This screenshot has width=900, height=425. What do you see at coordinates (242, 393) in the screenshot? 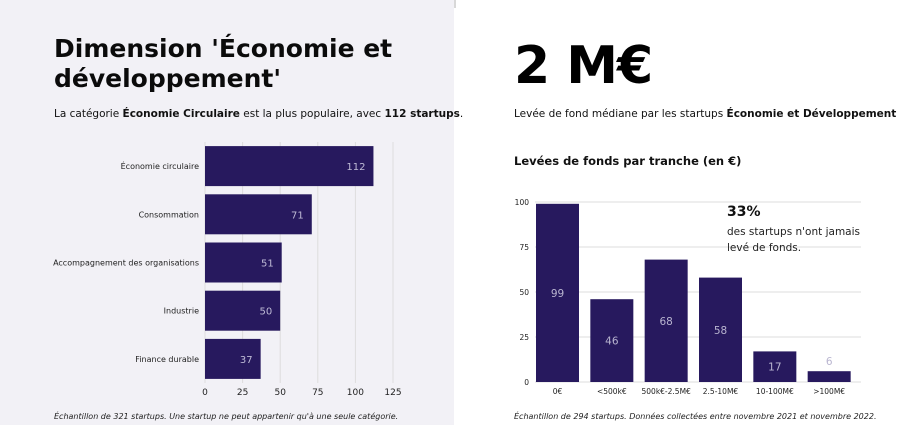
I see `x-tick-label: 25` at bounding box center [242, 393].